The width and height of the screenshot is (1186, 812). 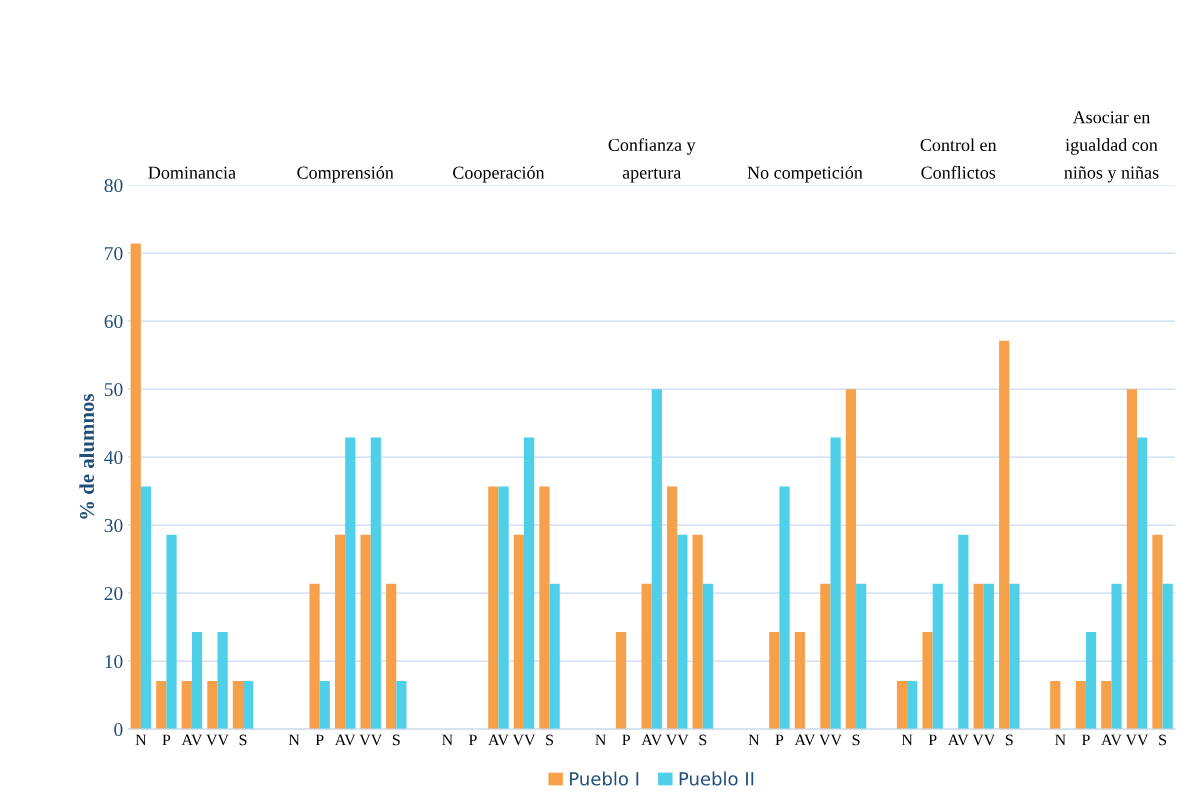 What do you see at coordinates (958, 158) in the screenshot?
I see `text: Control en Conflictos` at bounding box center [958, 158].